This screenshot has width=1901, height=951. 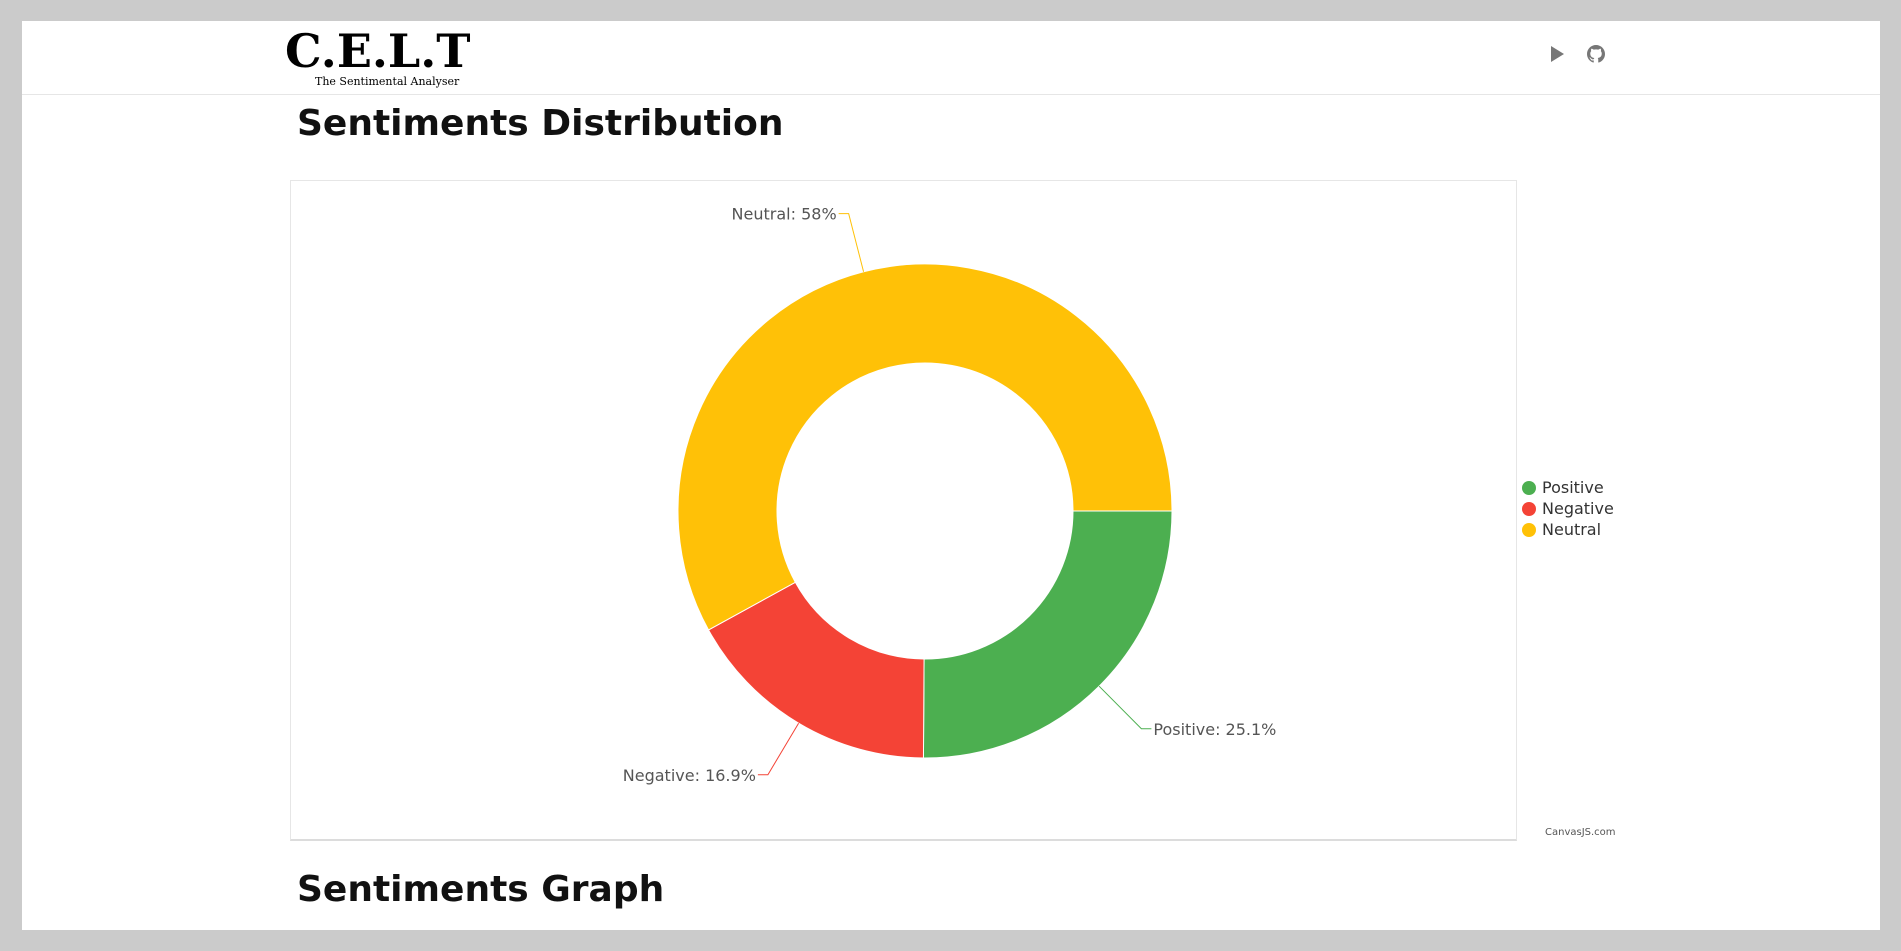 I want to click on legend-item-positive: Positive, so click(x=1568, y=487).